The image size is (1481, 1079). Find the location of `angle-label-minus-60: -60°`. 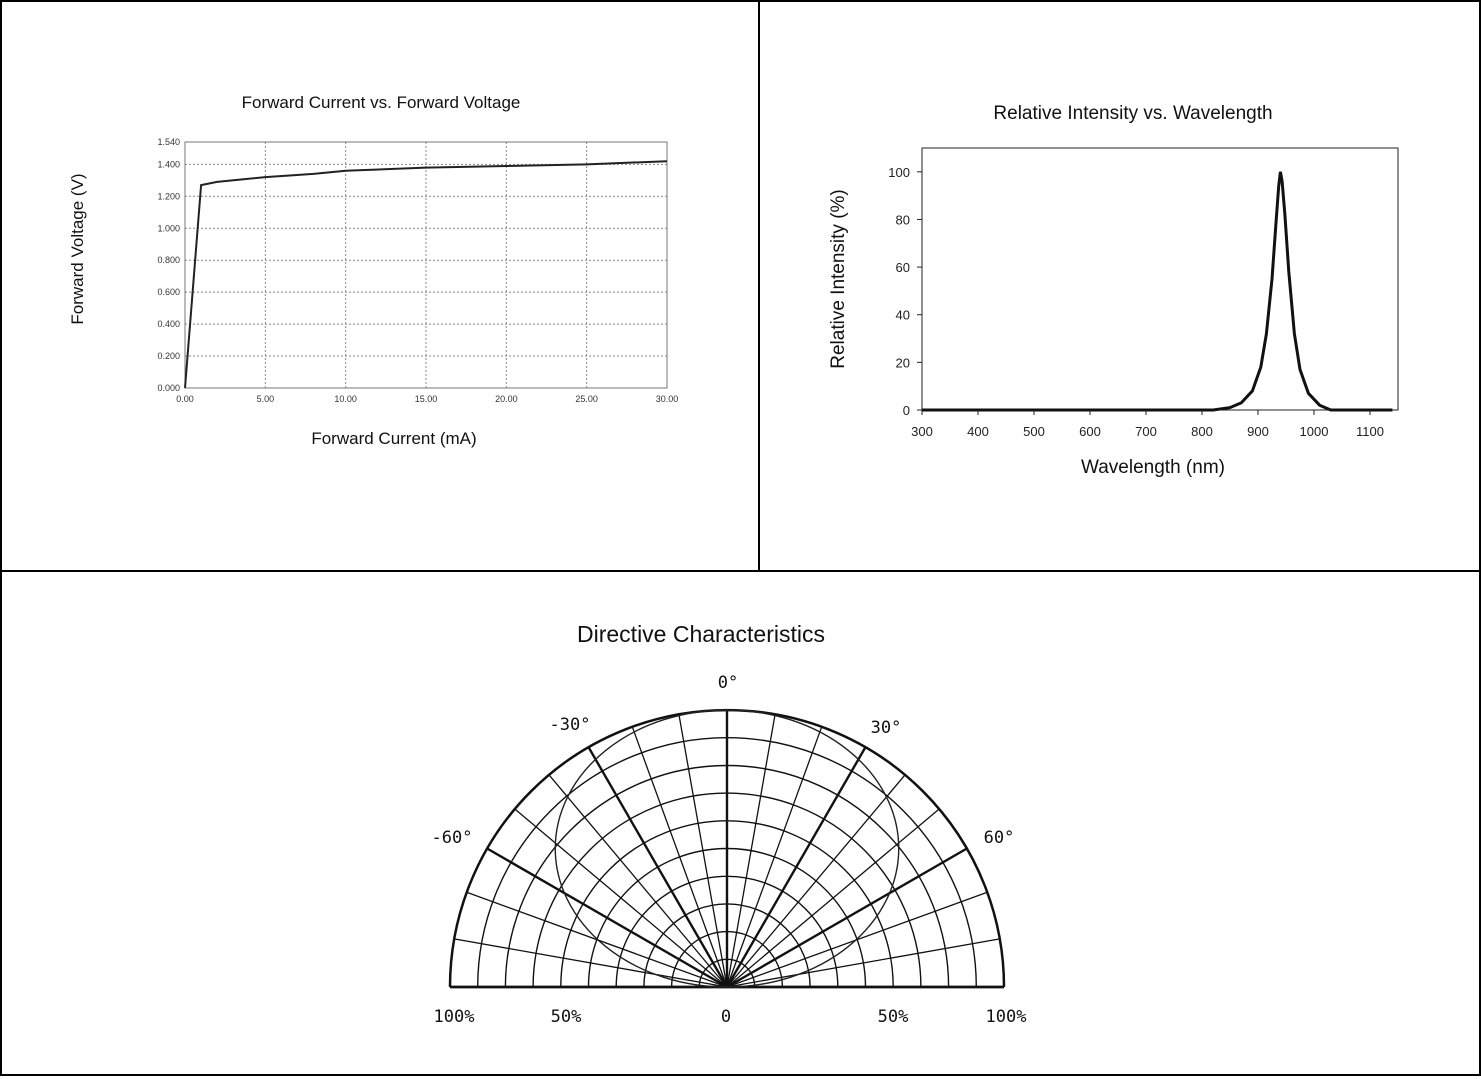

angle-label-minus-60: -60° is located at coordinates (452, 838).